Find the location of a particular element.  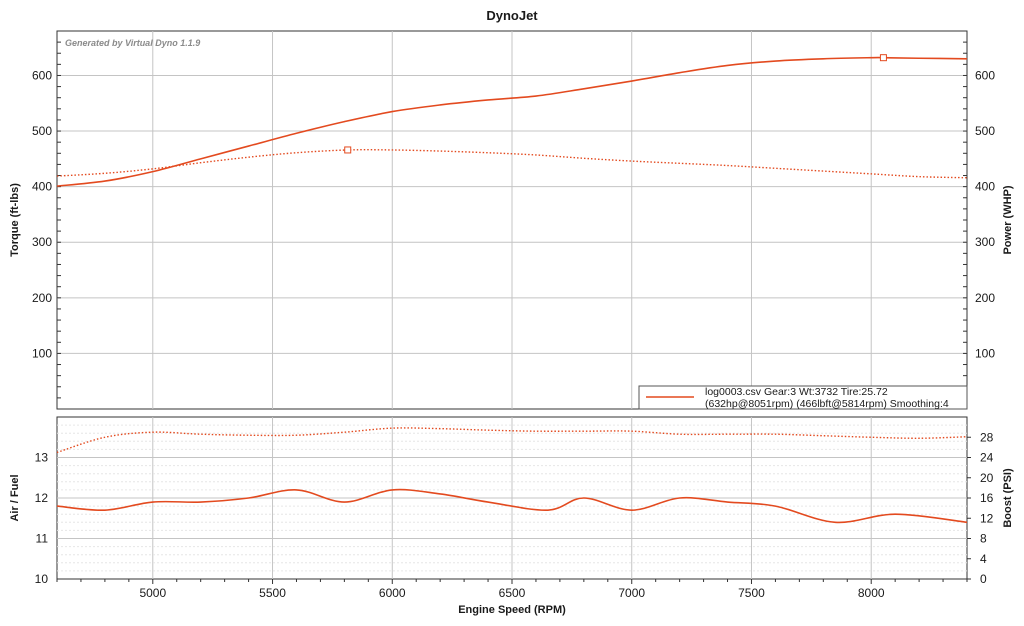

rpm-axis-ticks: 5000 5500 6000 6500 7000 7500 8000 is located at coordinates (512, 589).